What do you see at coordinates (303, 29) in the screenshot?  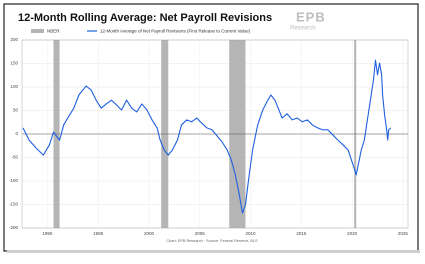 I see `logo-subtitle: Research` at bounding box center [303, 29].